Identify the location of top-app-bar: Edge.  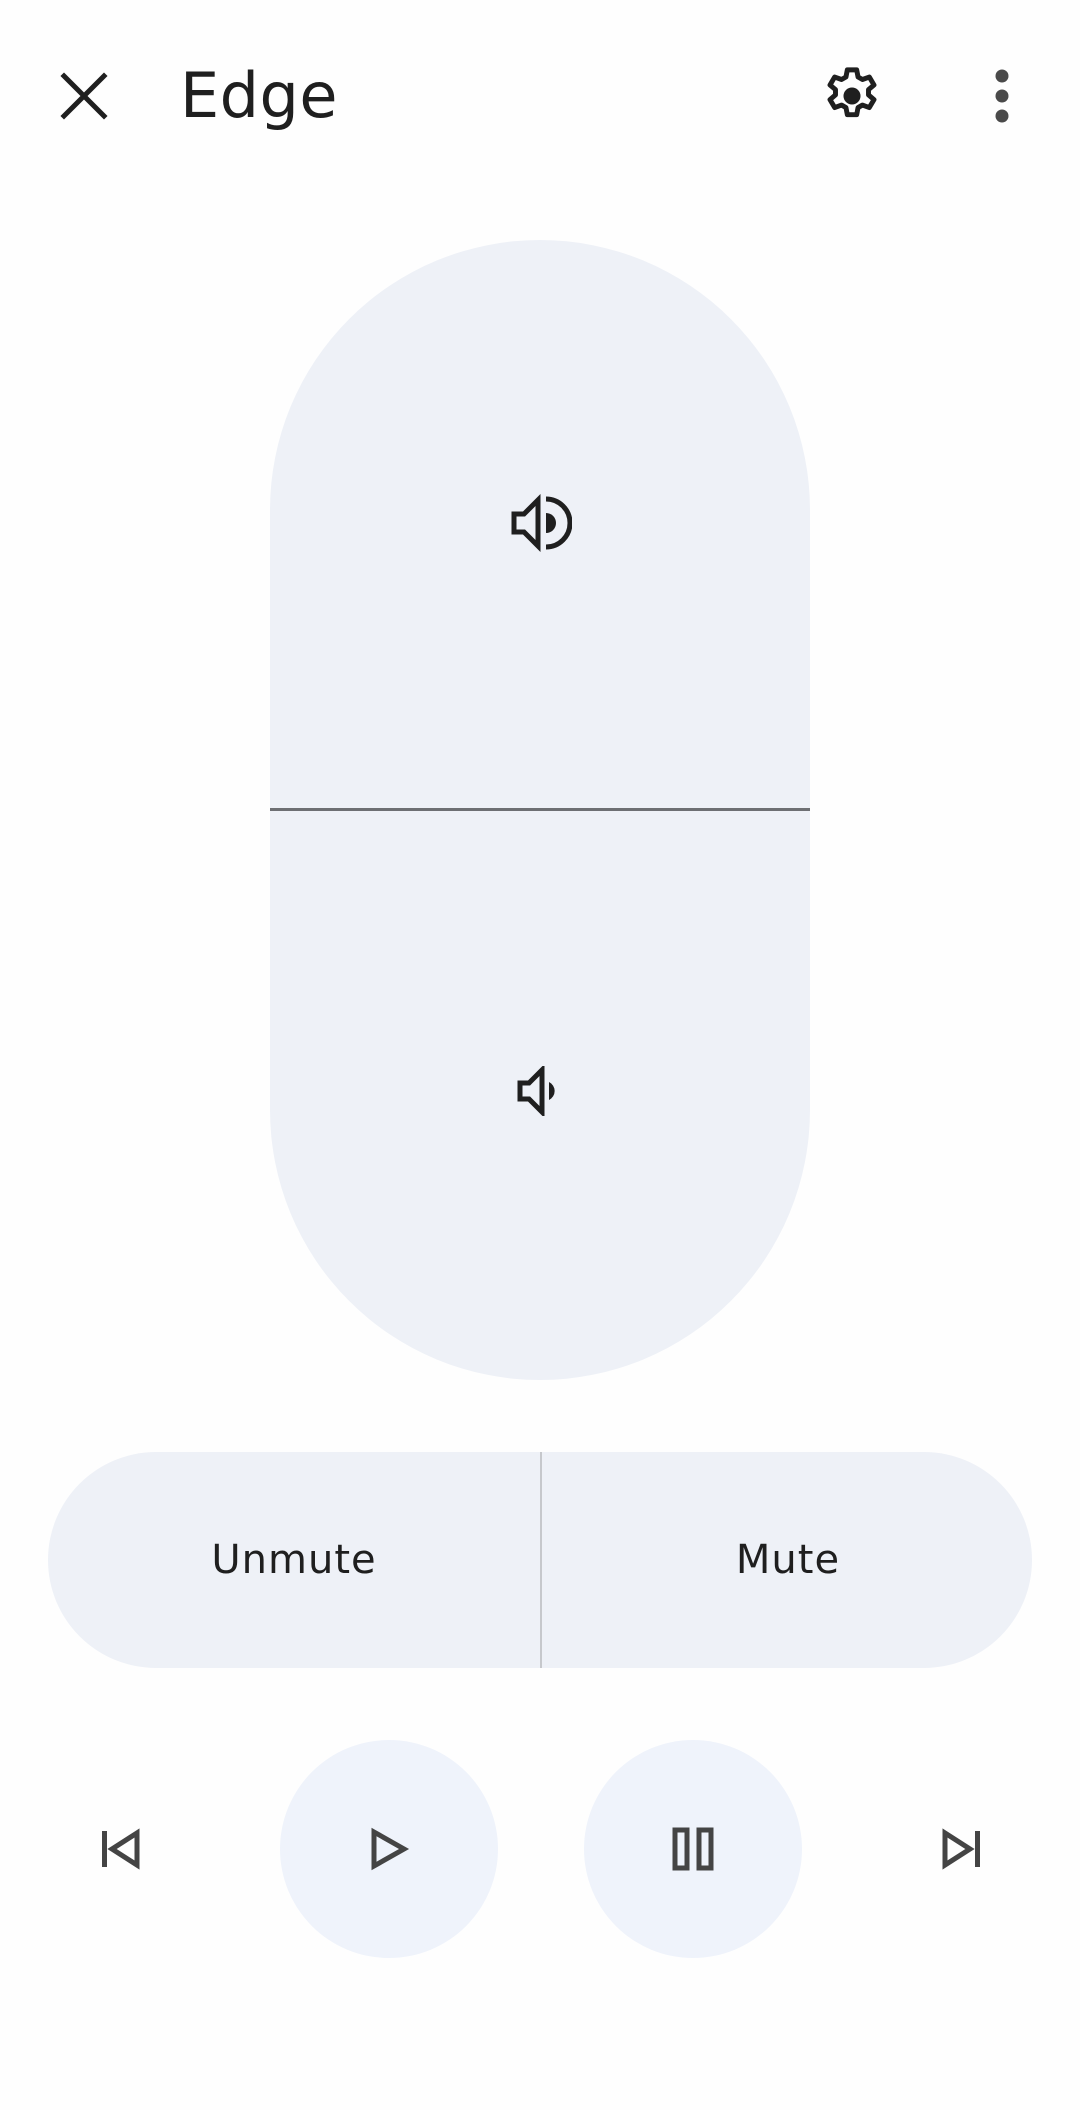
(540, 97).